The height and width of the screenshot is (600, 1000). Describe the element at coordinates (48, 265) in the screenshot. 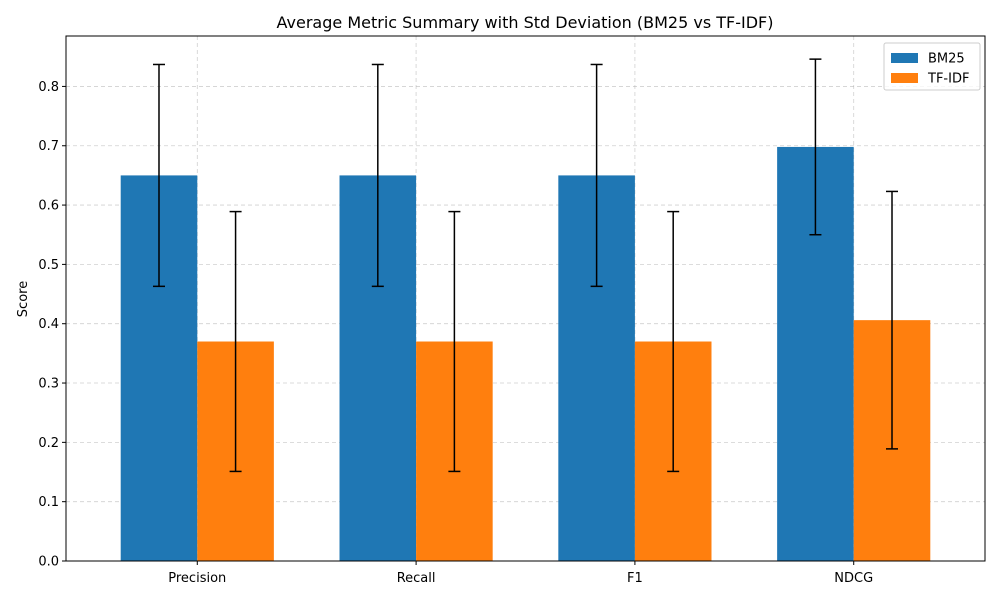

I see `y-tick-label: 0.5` at that location.